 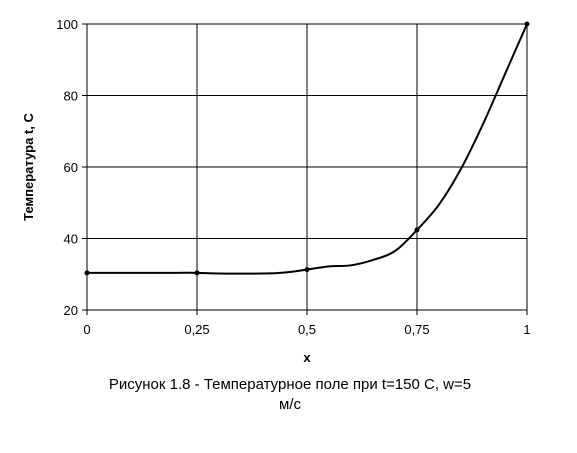 I want to click on y-tick-label: 80, so click(x=71, y=96).